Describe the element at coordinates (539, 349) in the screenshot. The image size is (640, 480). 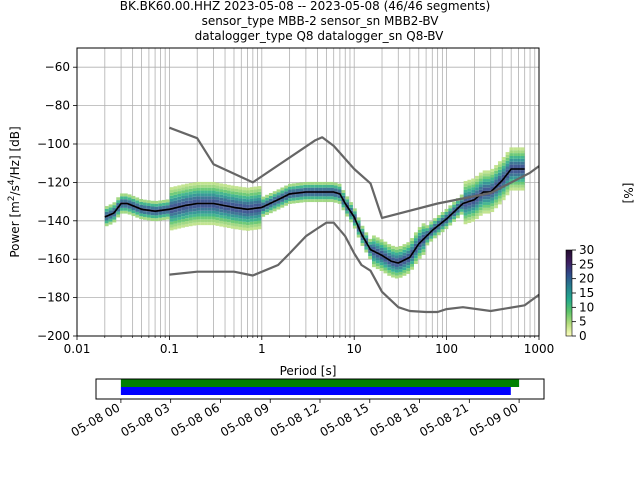
I see `x-tick-label: 1000` at that location.